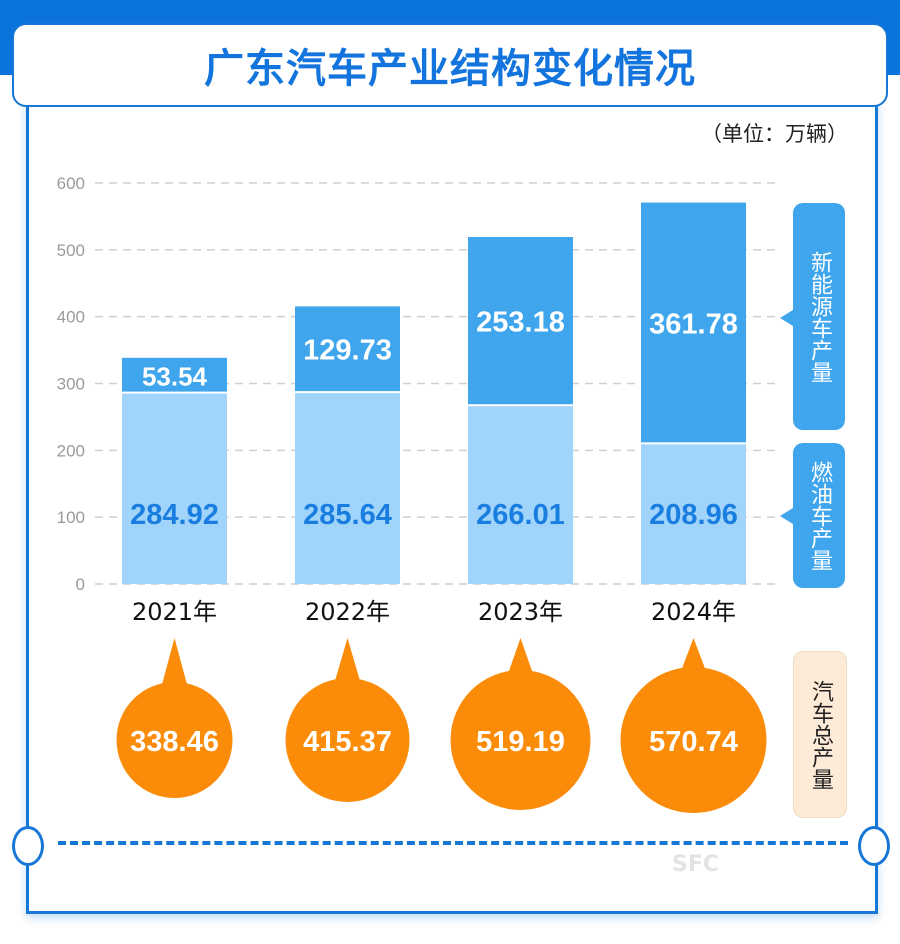 Image resolution: width=900 pixels, height=944 pixels. I want to click on y-tick-label: 300, so click(71, 384).